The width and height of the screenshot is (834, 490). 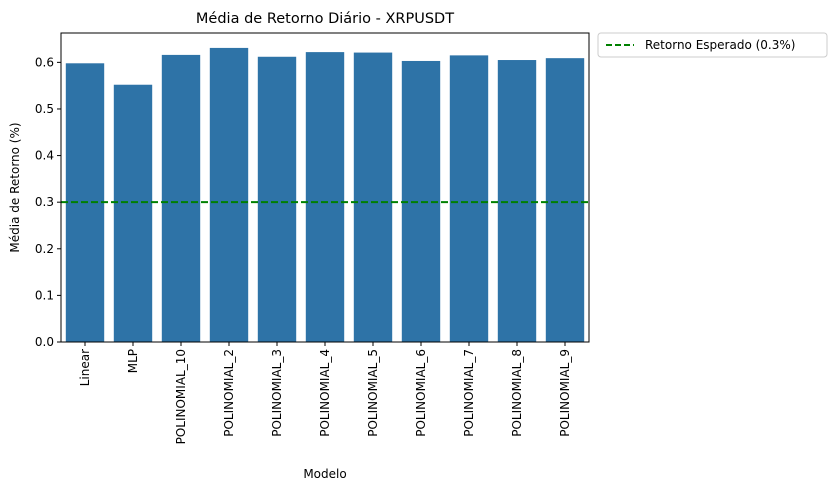 I want to click on y-tick-label: 0.2, so click(x=44, y=249).